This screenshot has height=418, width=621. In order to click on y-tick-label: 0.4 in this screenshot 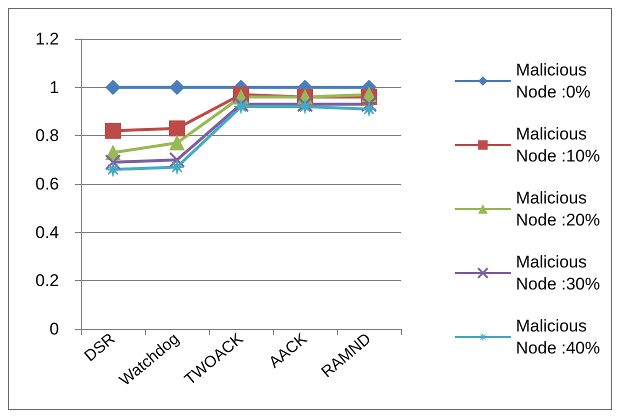, I will do `click(47, 232)`.